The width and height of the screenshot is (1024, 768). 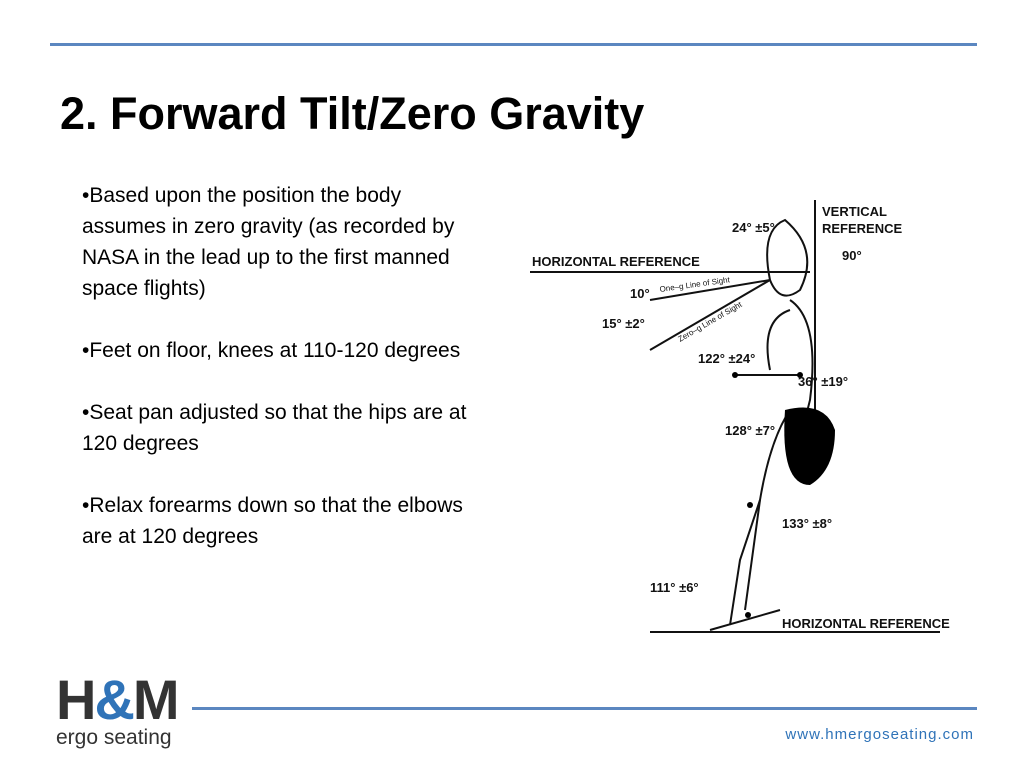 I want to click on logo-letter: H, so click(x=76, y=699).